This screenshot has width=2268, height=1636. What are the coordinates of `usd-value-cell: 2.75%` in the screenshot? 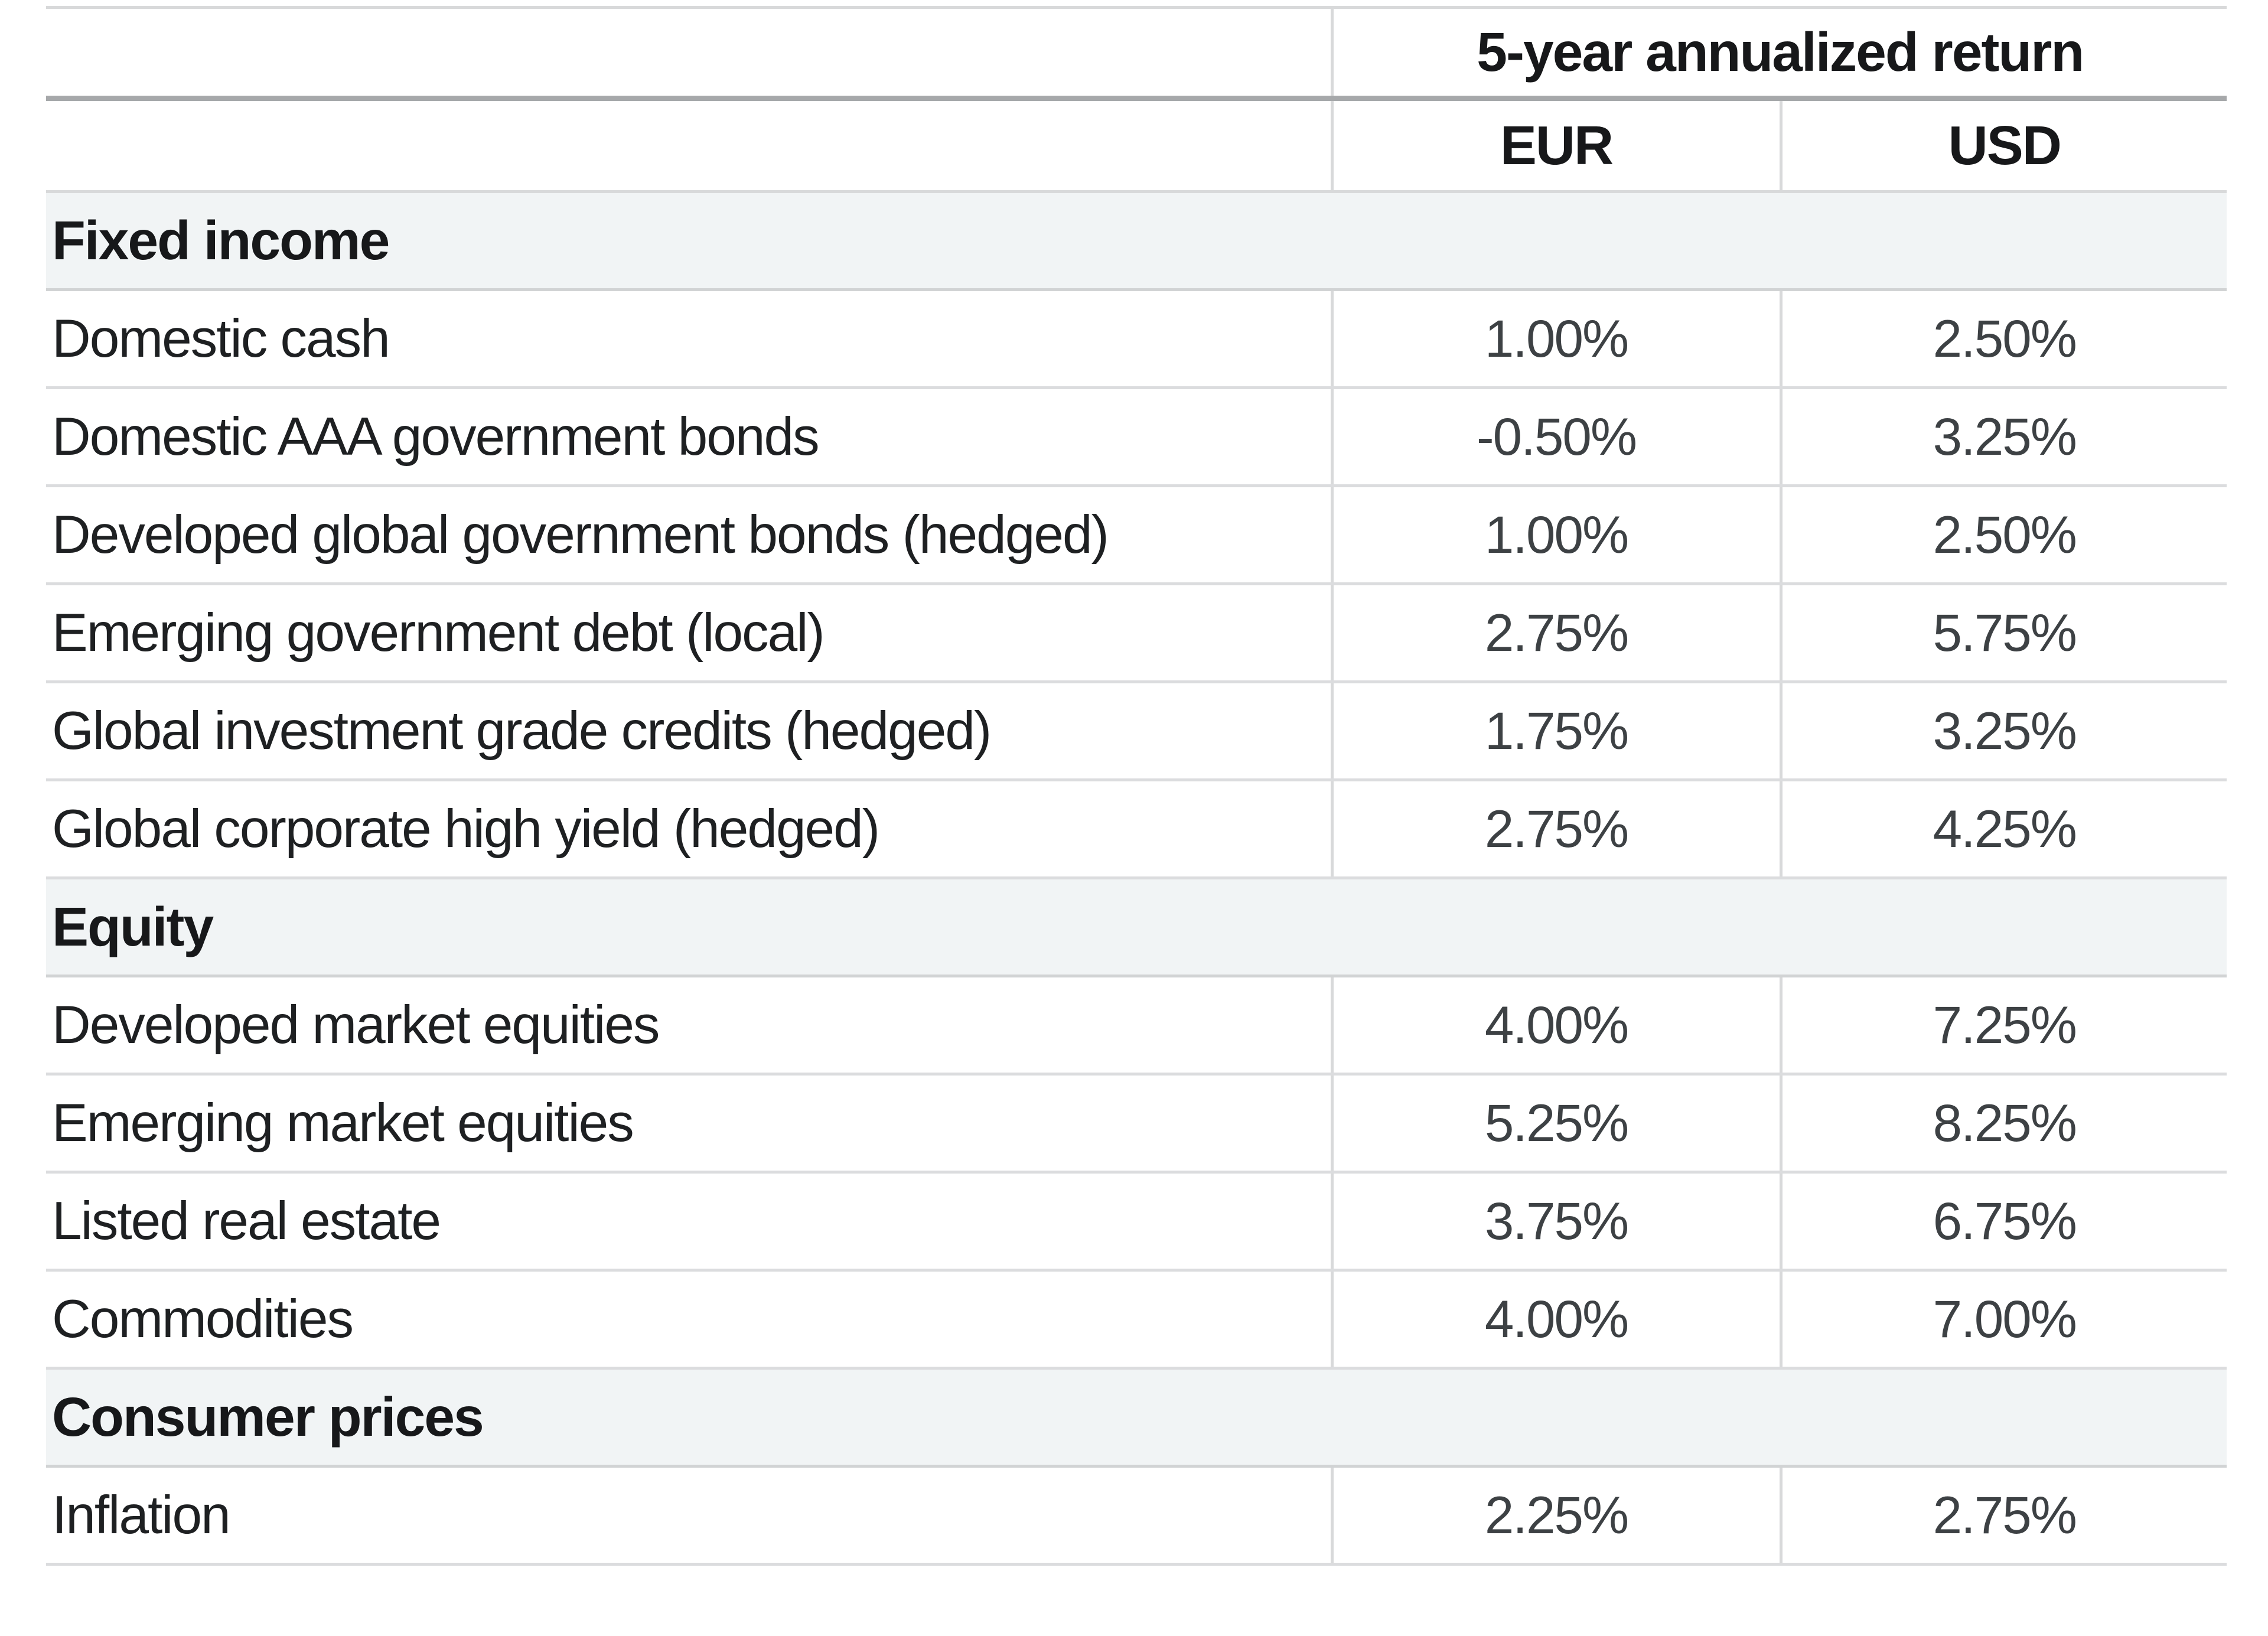 It's located at (2003, 1516).